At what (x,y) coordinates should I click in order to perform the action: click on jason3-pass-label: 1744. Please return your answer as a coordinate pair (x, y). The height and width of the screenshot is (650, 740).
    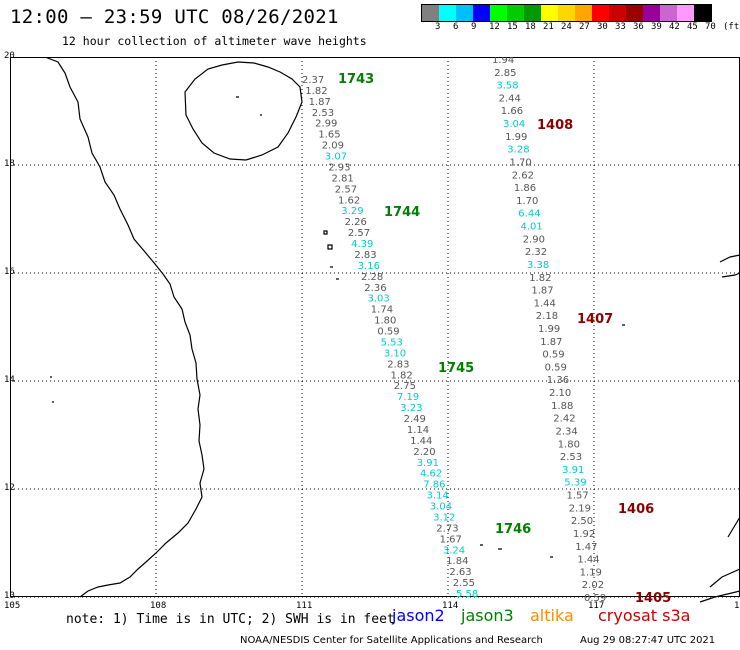
    Looking at the image, I should click on (402, 212).